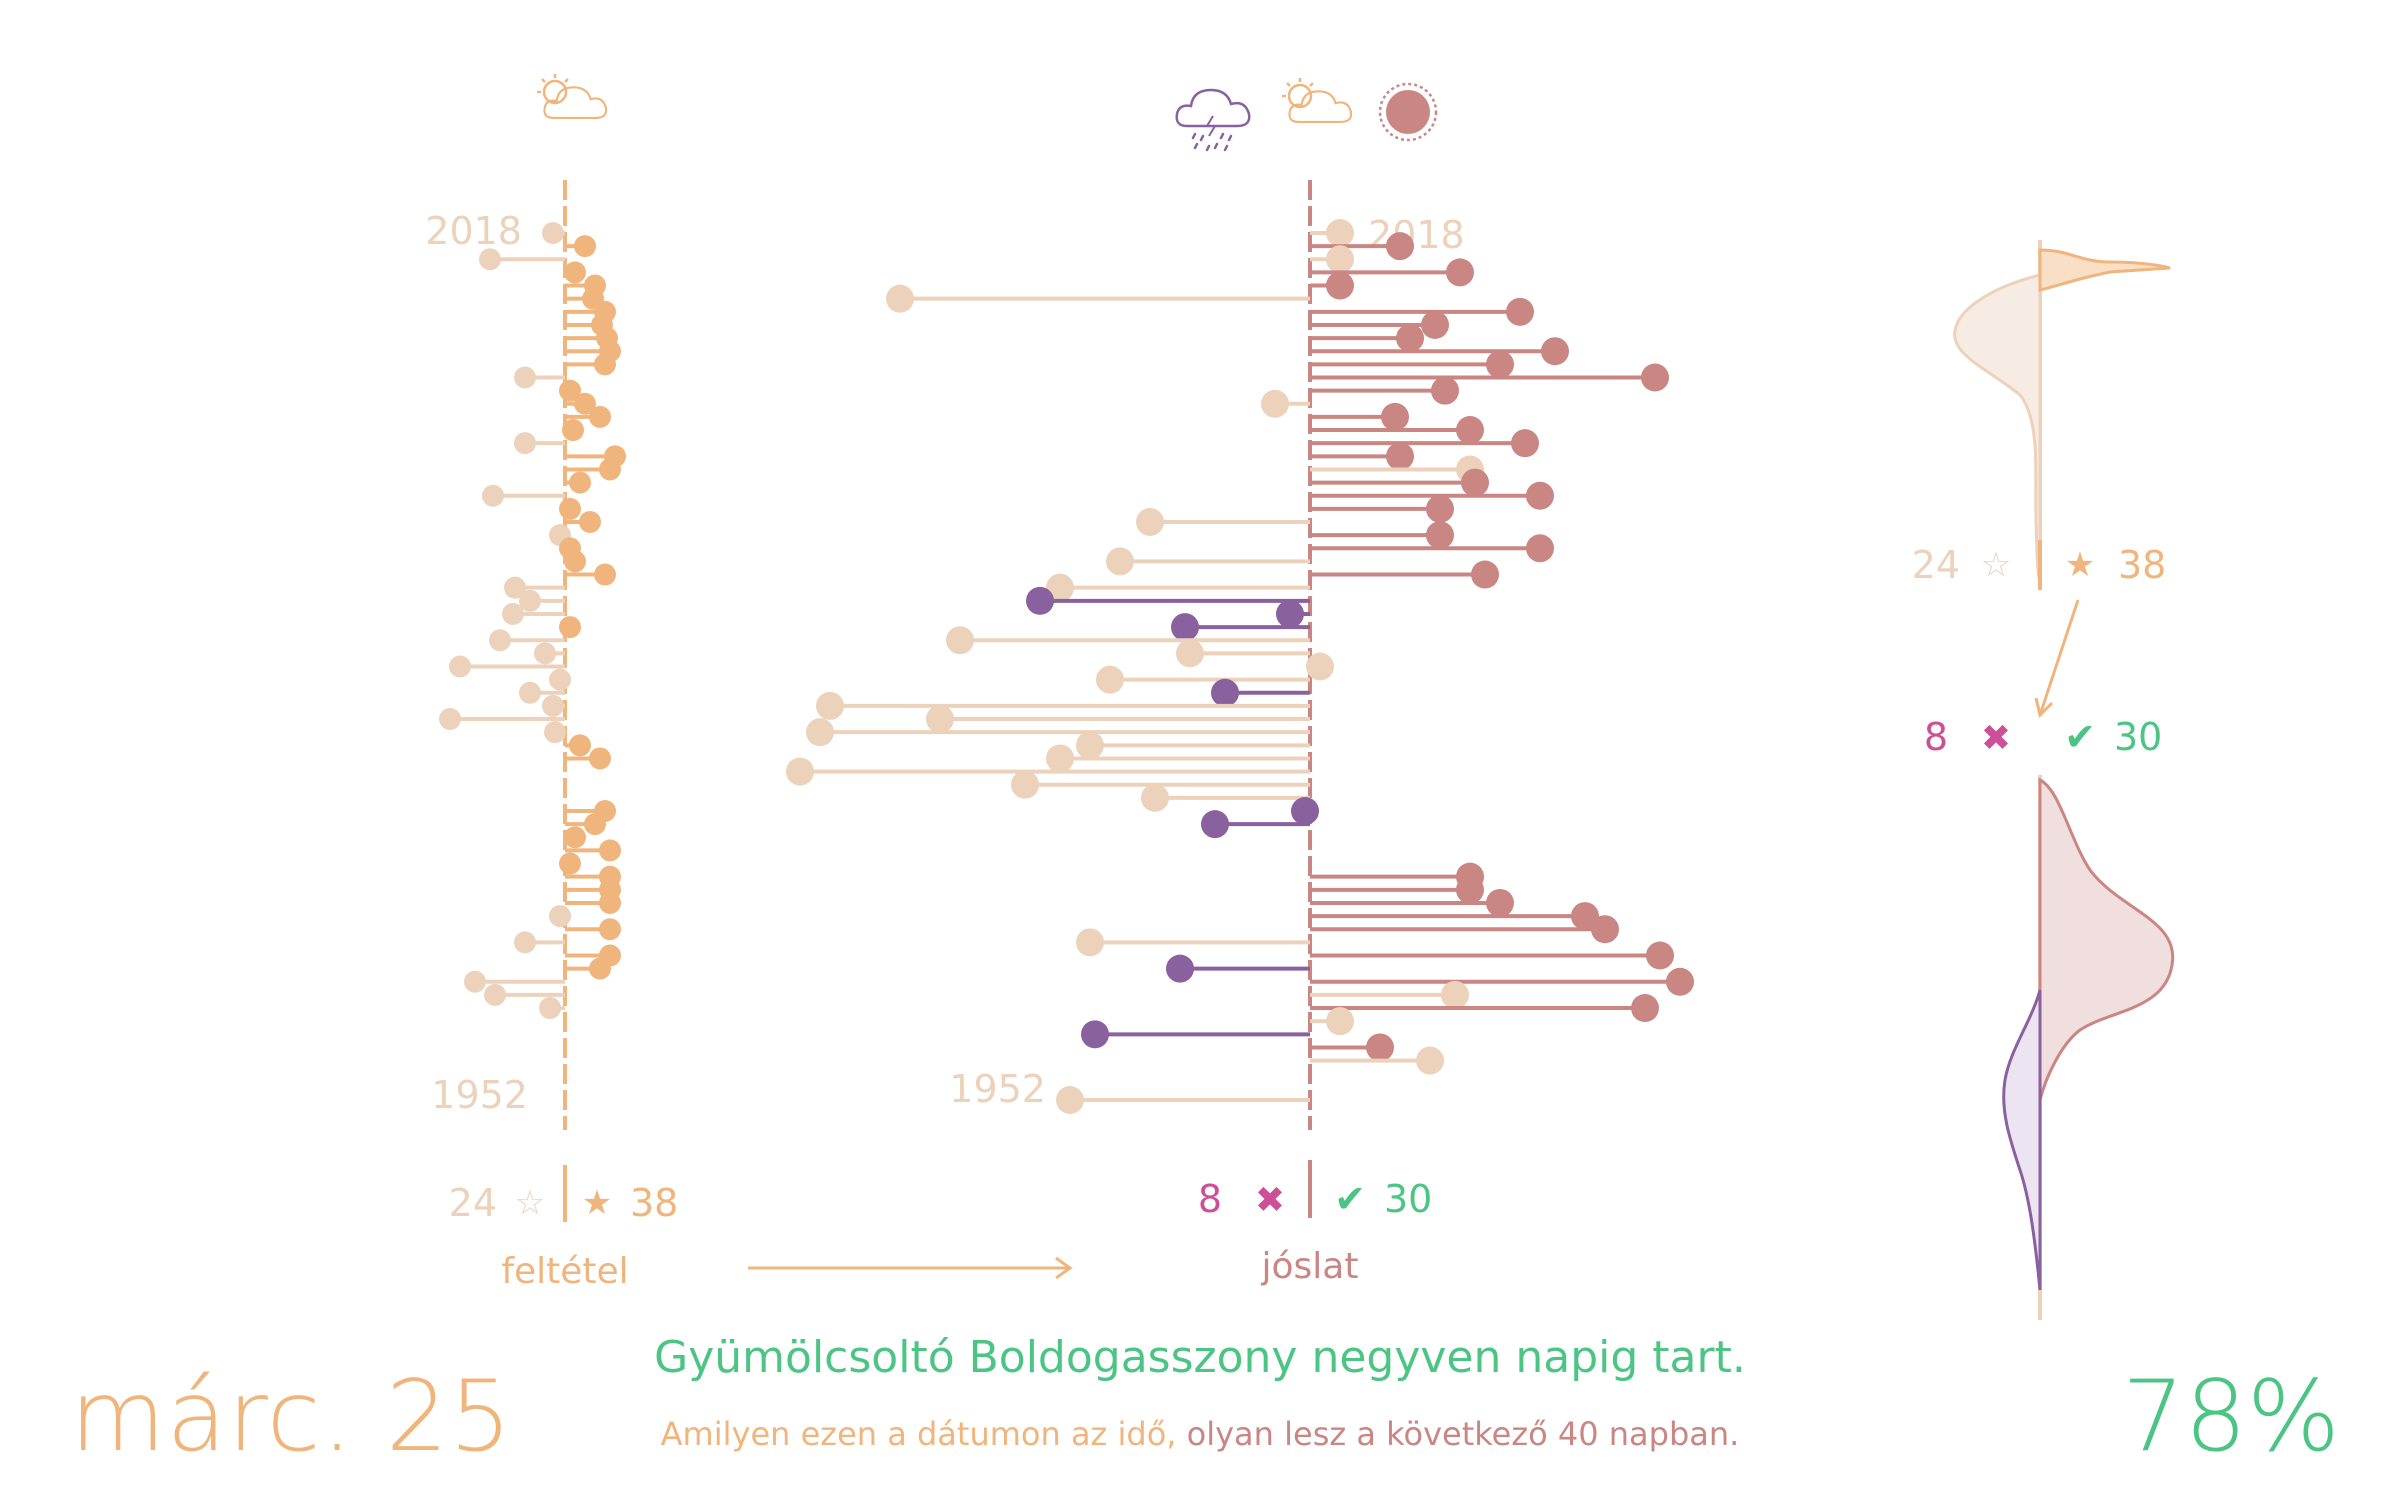 The height and width of the screenshot is (1500, 2400). Describe the element at coordinates (479, 1095) in the screenshot. I see `condition-year-bottom: 1952` at that location.